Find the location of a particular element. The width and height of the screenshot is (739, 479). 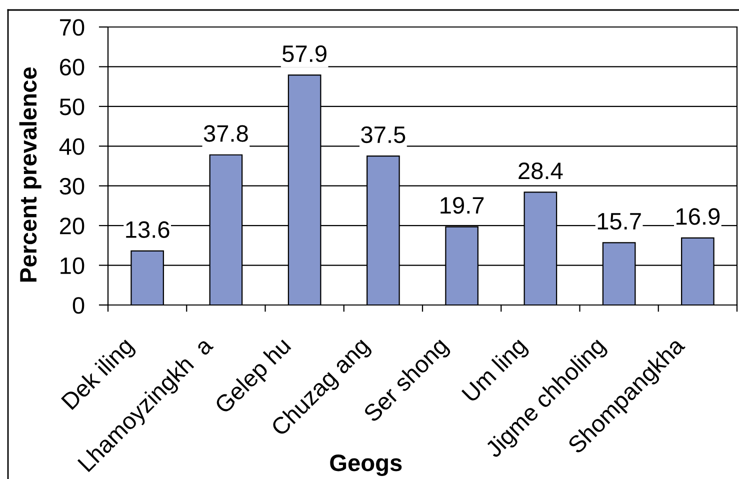

data-label: 19.7 is located at coordinates (462, 205).